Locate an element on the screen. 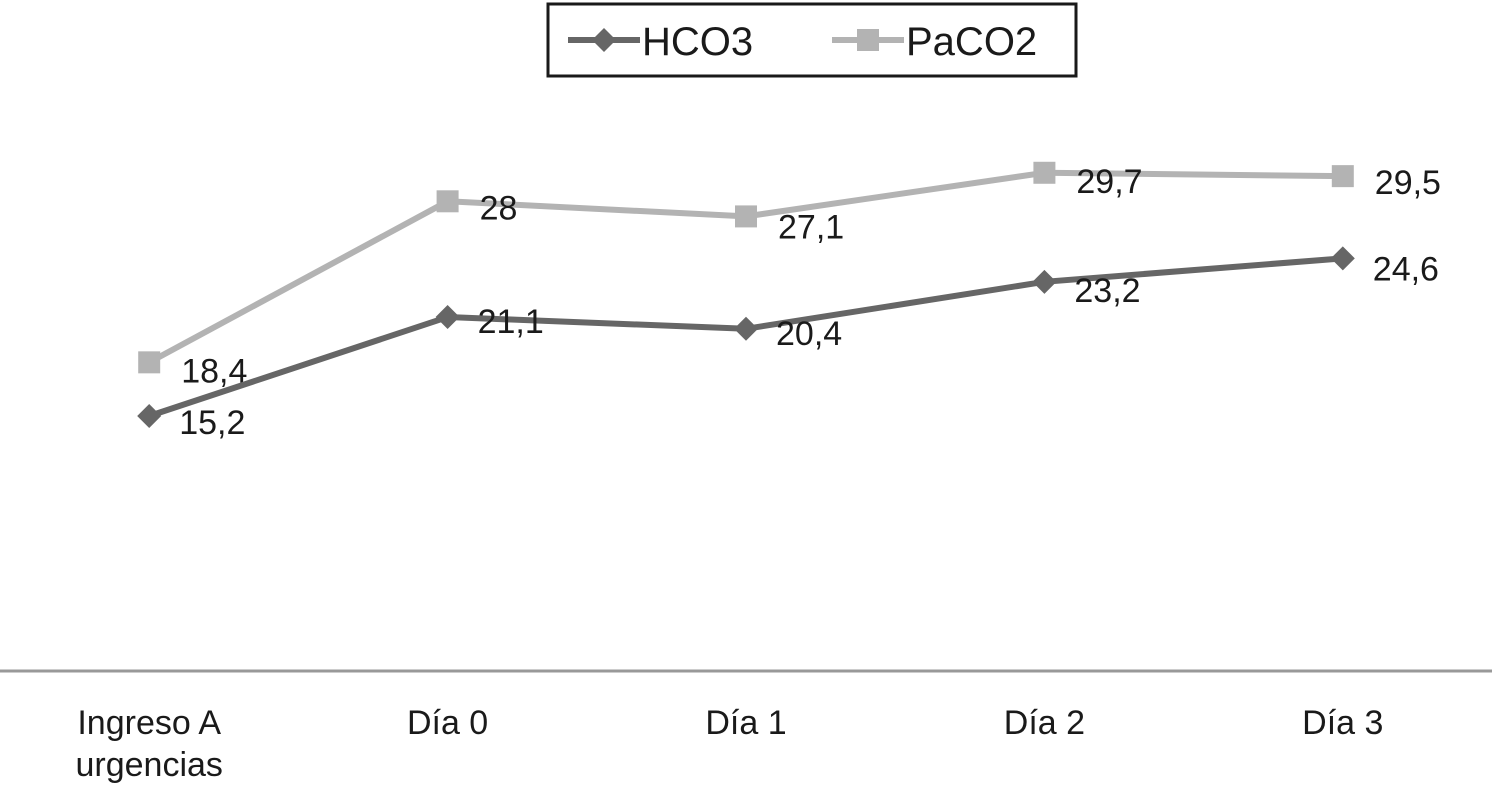  data-label: 21,1 is located at coordinates (511, 322).